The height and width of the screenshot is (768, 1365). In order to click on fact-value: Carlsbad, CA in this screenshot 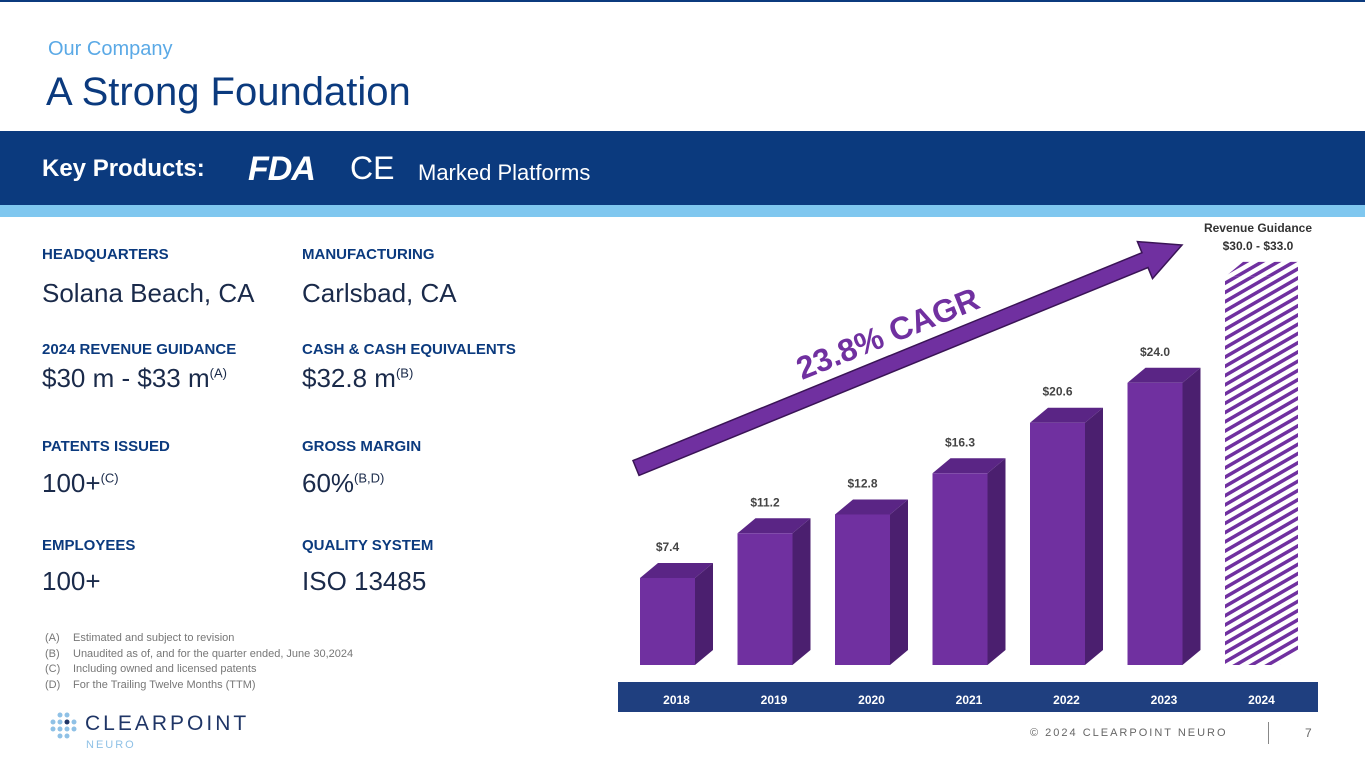, I will do `click(379, 293)`.